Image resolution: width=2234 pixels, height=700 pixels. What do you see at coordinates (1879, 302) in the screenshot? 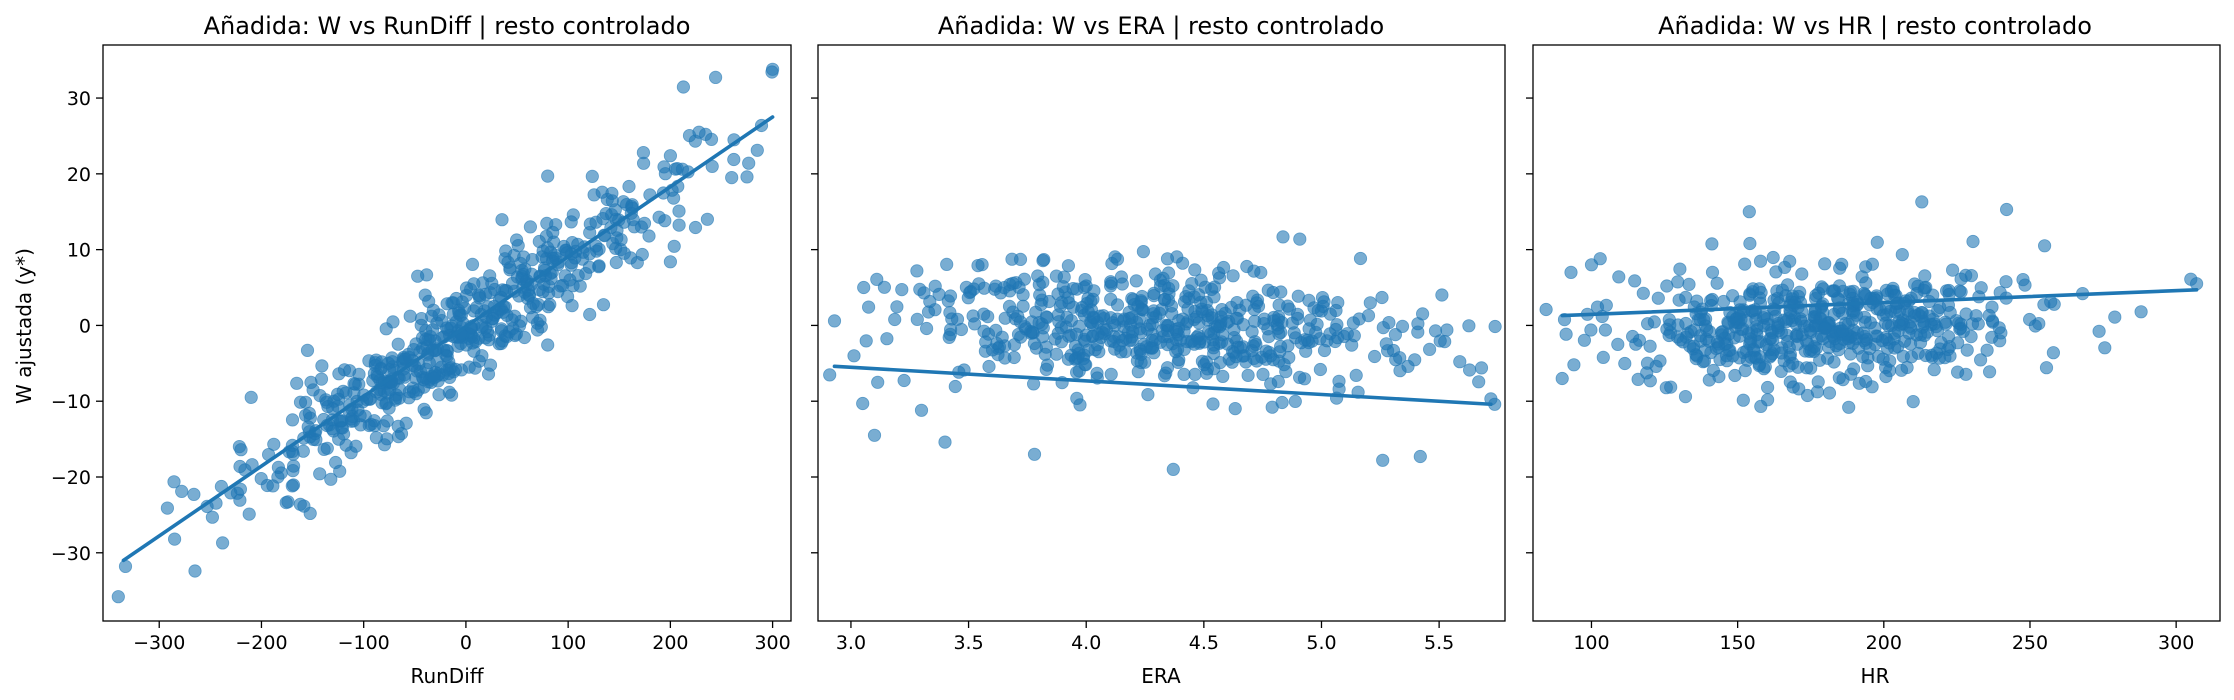
I see `fit-line` at bounding box center [1879, 302].